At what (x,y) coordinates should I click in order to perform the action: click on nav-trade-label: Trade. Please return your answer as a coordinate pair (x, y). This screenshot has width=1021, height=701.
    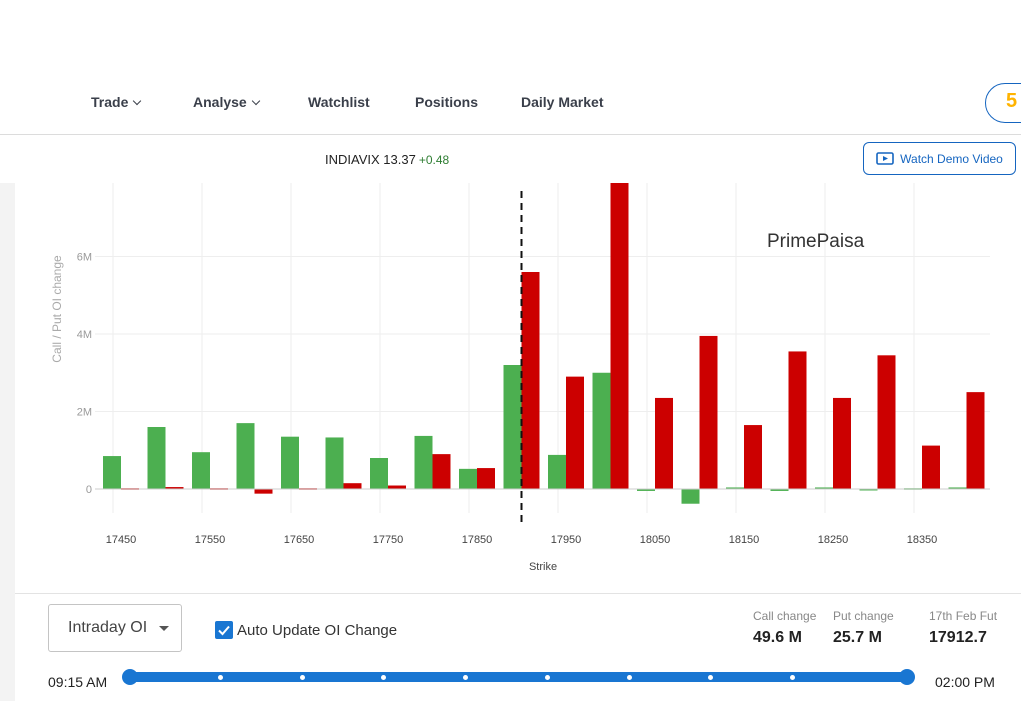
    Looking at the image, I should click on (110, 102).